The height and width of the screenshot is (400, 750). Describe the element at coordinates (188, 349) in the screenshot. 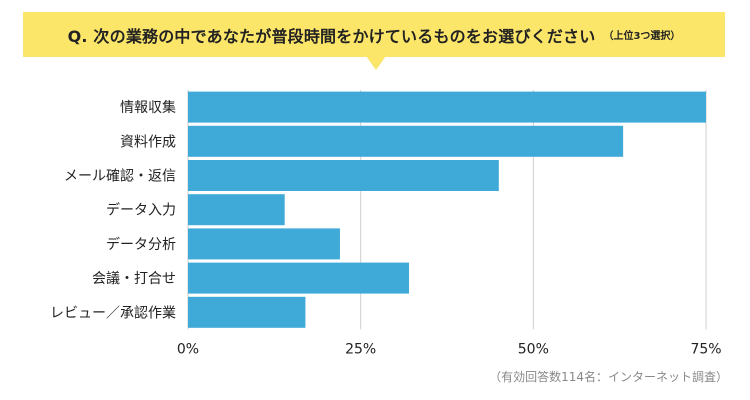

I see `x-tick-label-0: 0%` at that location.